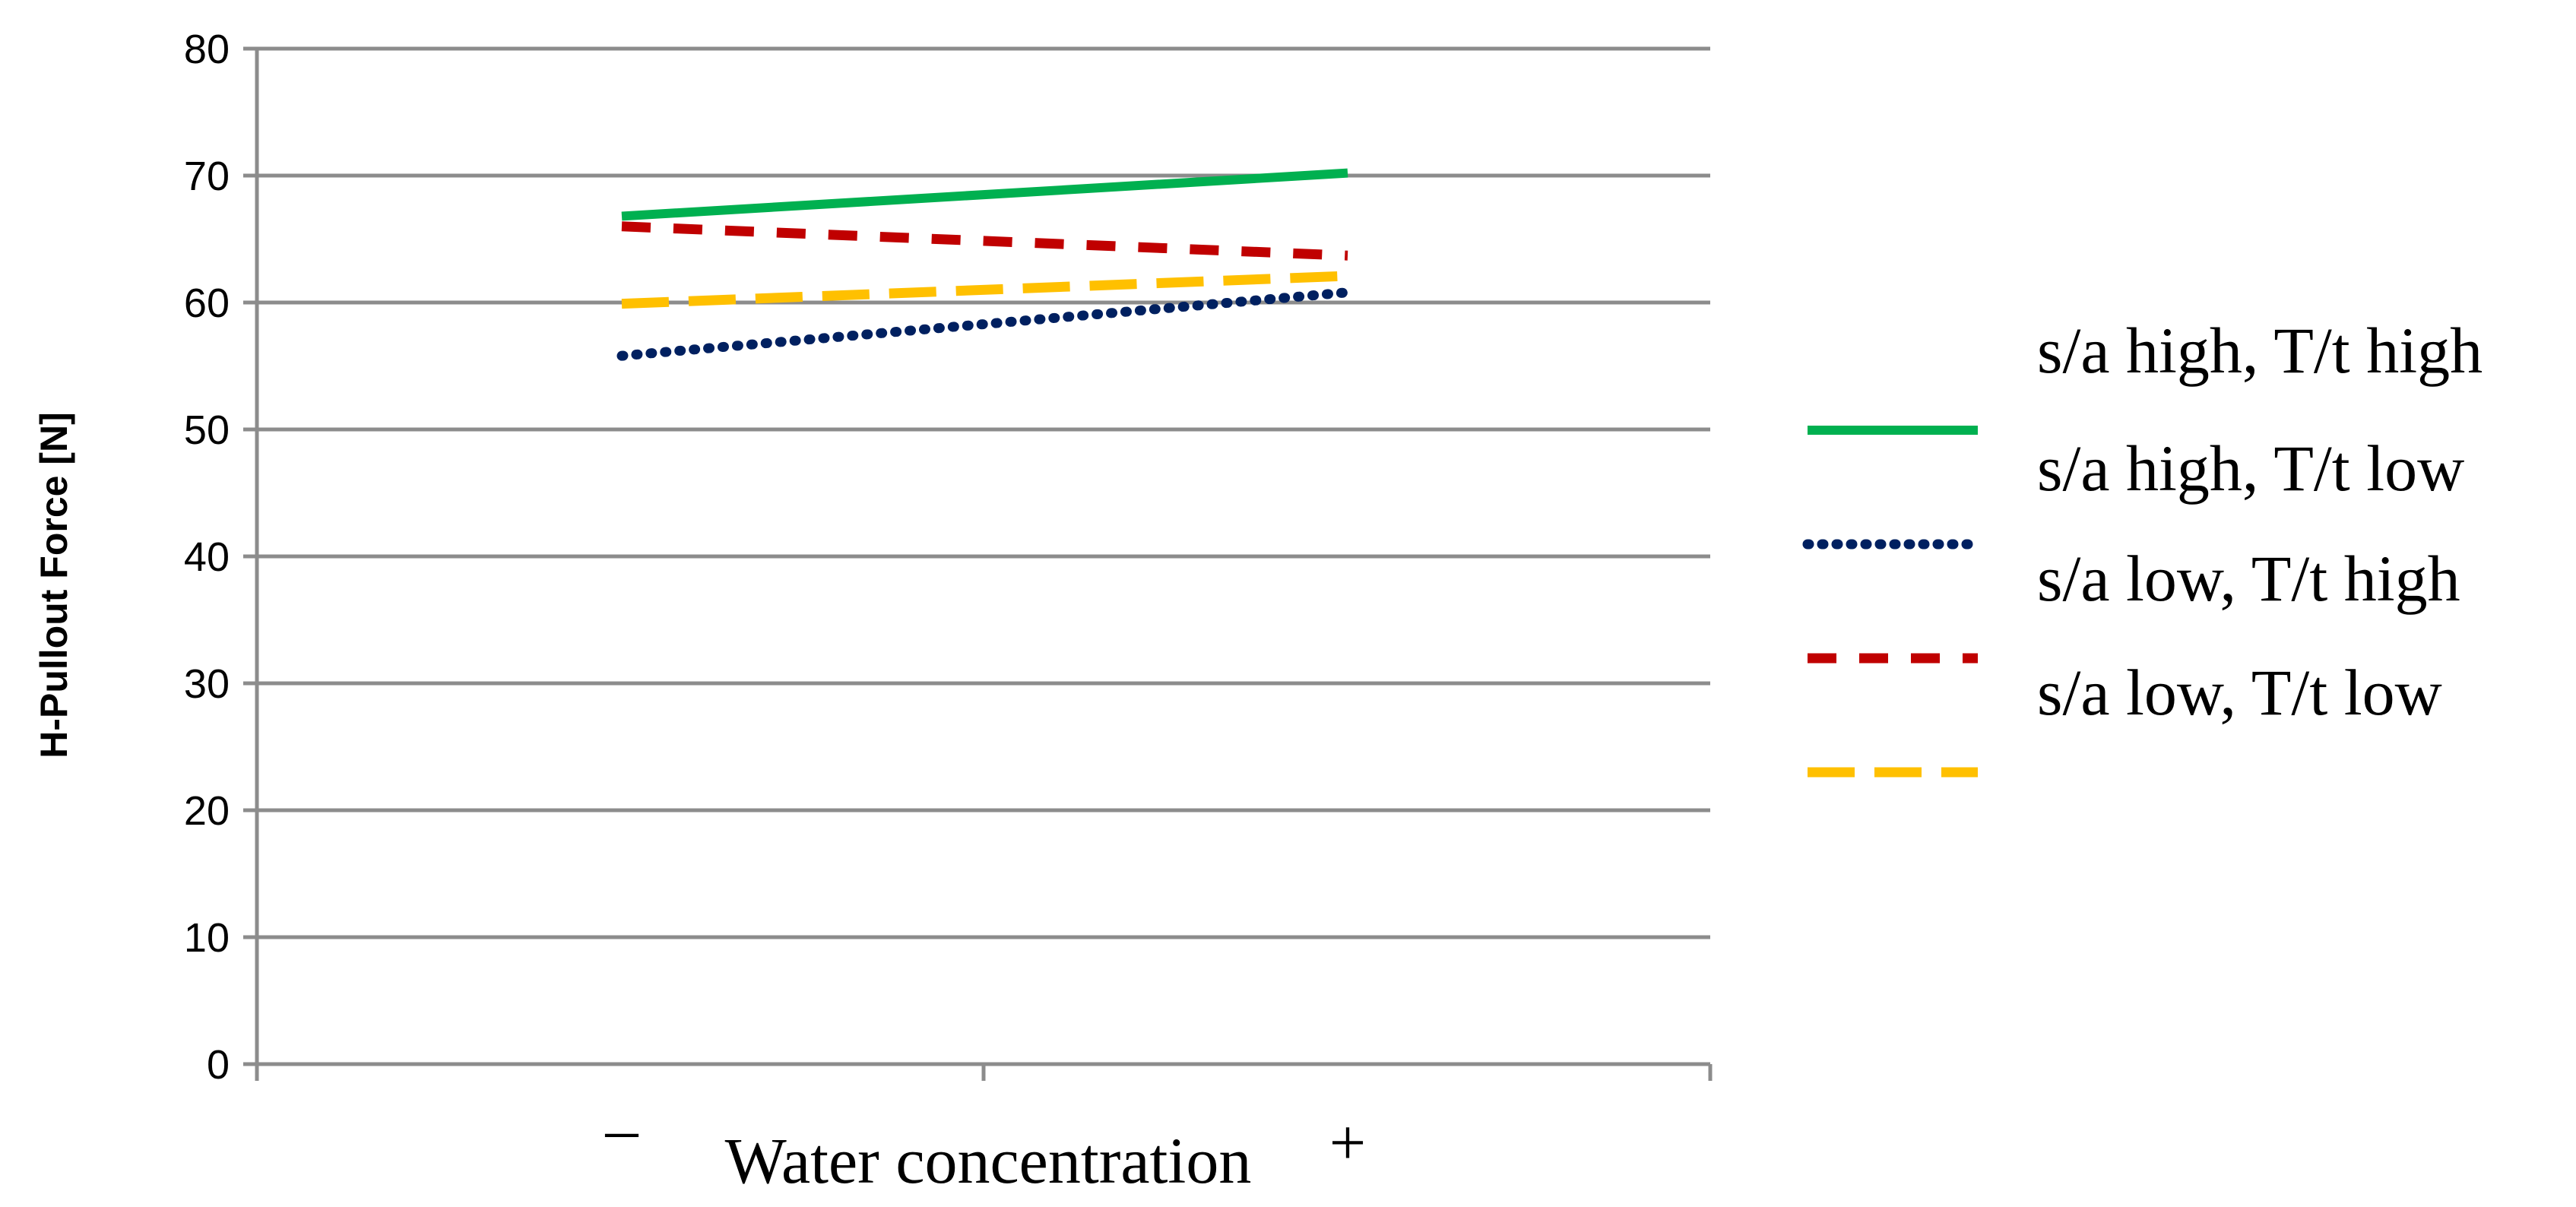 The width and height of the screenshot is (2576, 1207). I want to click on x-axis-high-marker: +, so click(1348, 1142).